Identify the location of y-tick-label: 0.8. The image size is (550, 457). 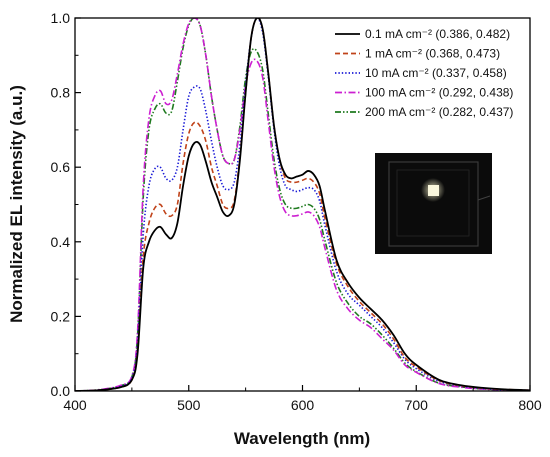
(61, 93).